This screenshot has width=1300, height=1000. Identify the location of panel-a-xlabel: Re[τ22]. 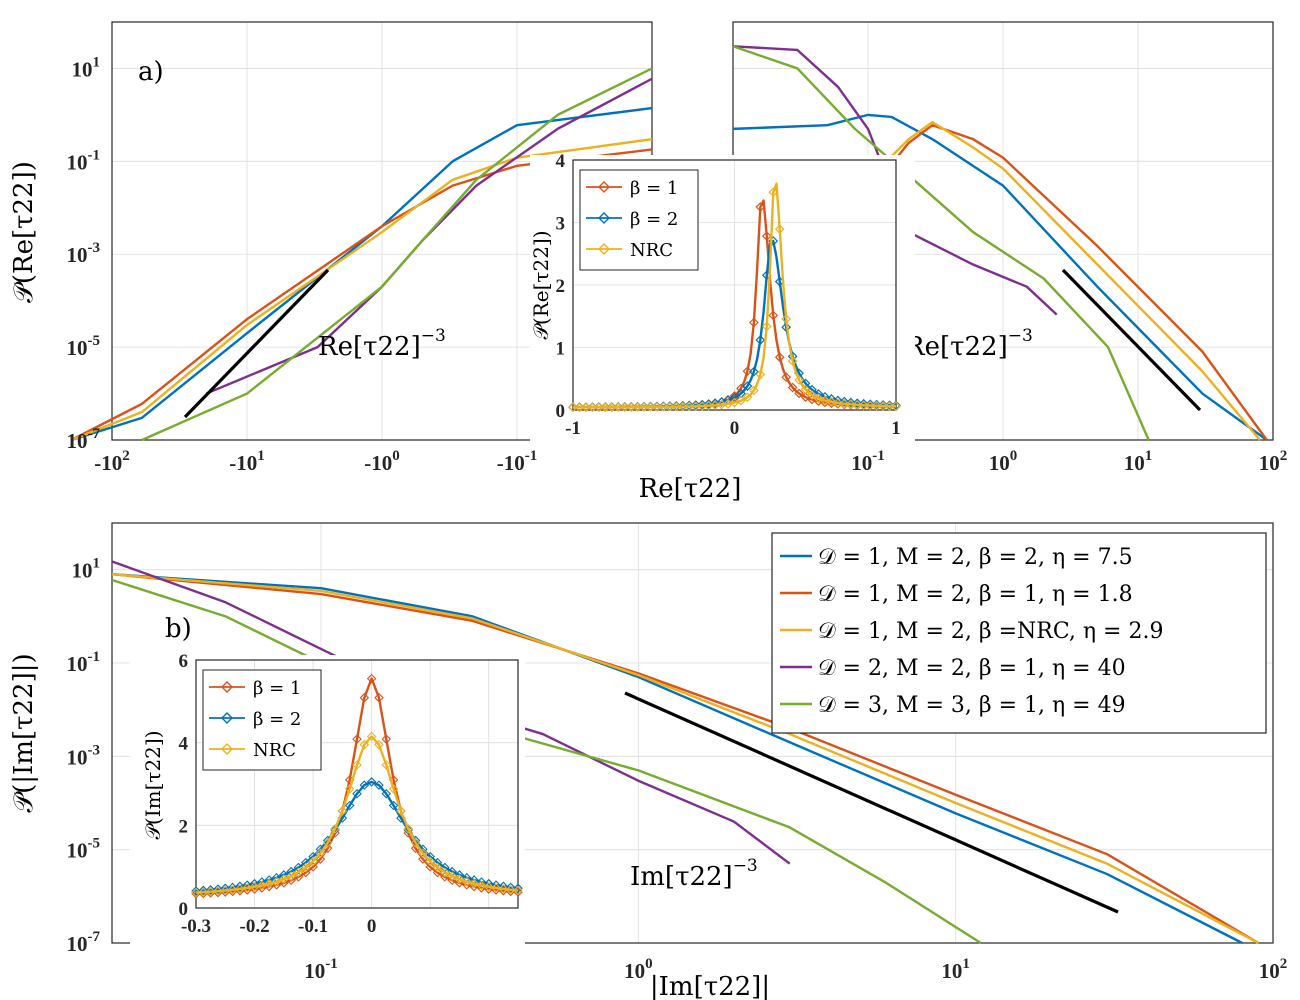
(690, 489).